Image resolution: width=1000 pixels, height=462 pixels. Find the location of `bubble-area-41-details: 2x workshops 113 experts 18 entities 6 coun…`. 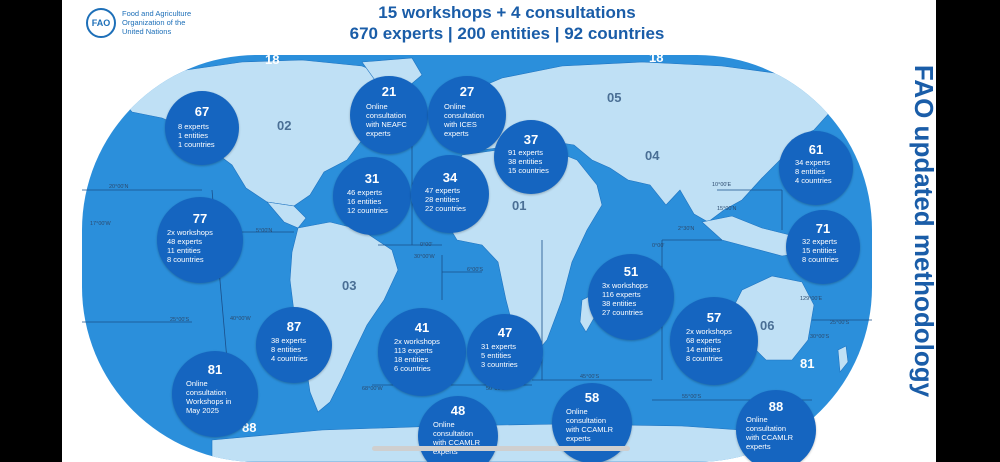

bubble-area-41-details: 2x workshops 113 experts 18 entities 6 coun… is located at coordinates (417, 355).